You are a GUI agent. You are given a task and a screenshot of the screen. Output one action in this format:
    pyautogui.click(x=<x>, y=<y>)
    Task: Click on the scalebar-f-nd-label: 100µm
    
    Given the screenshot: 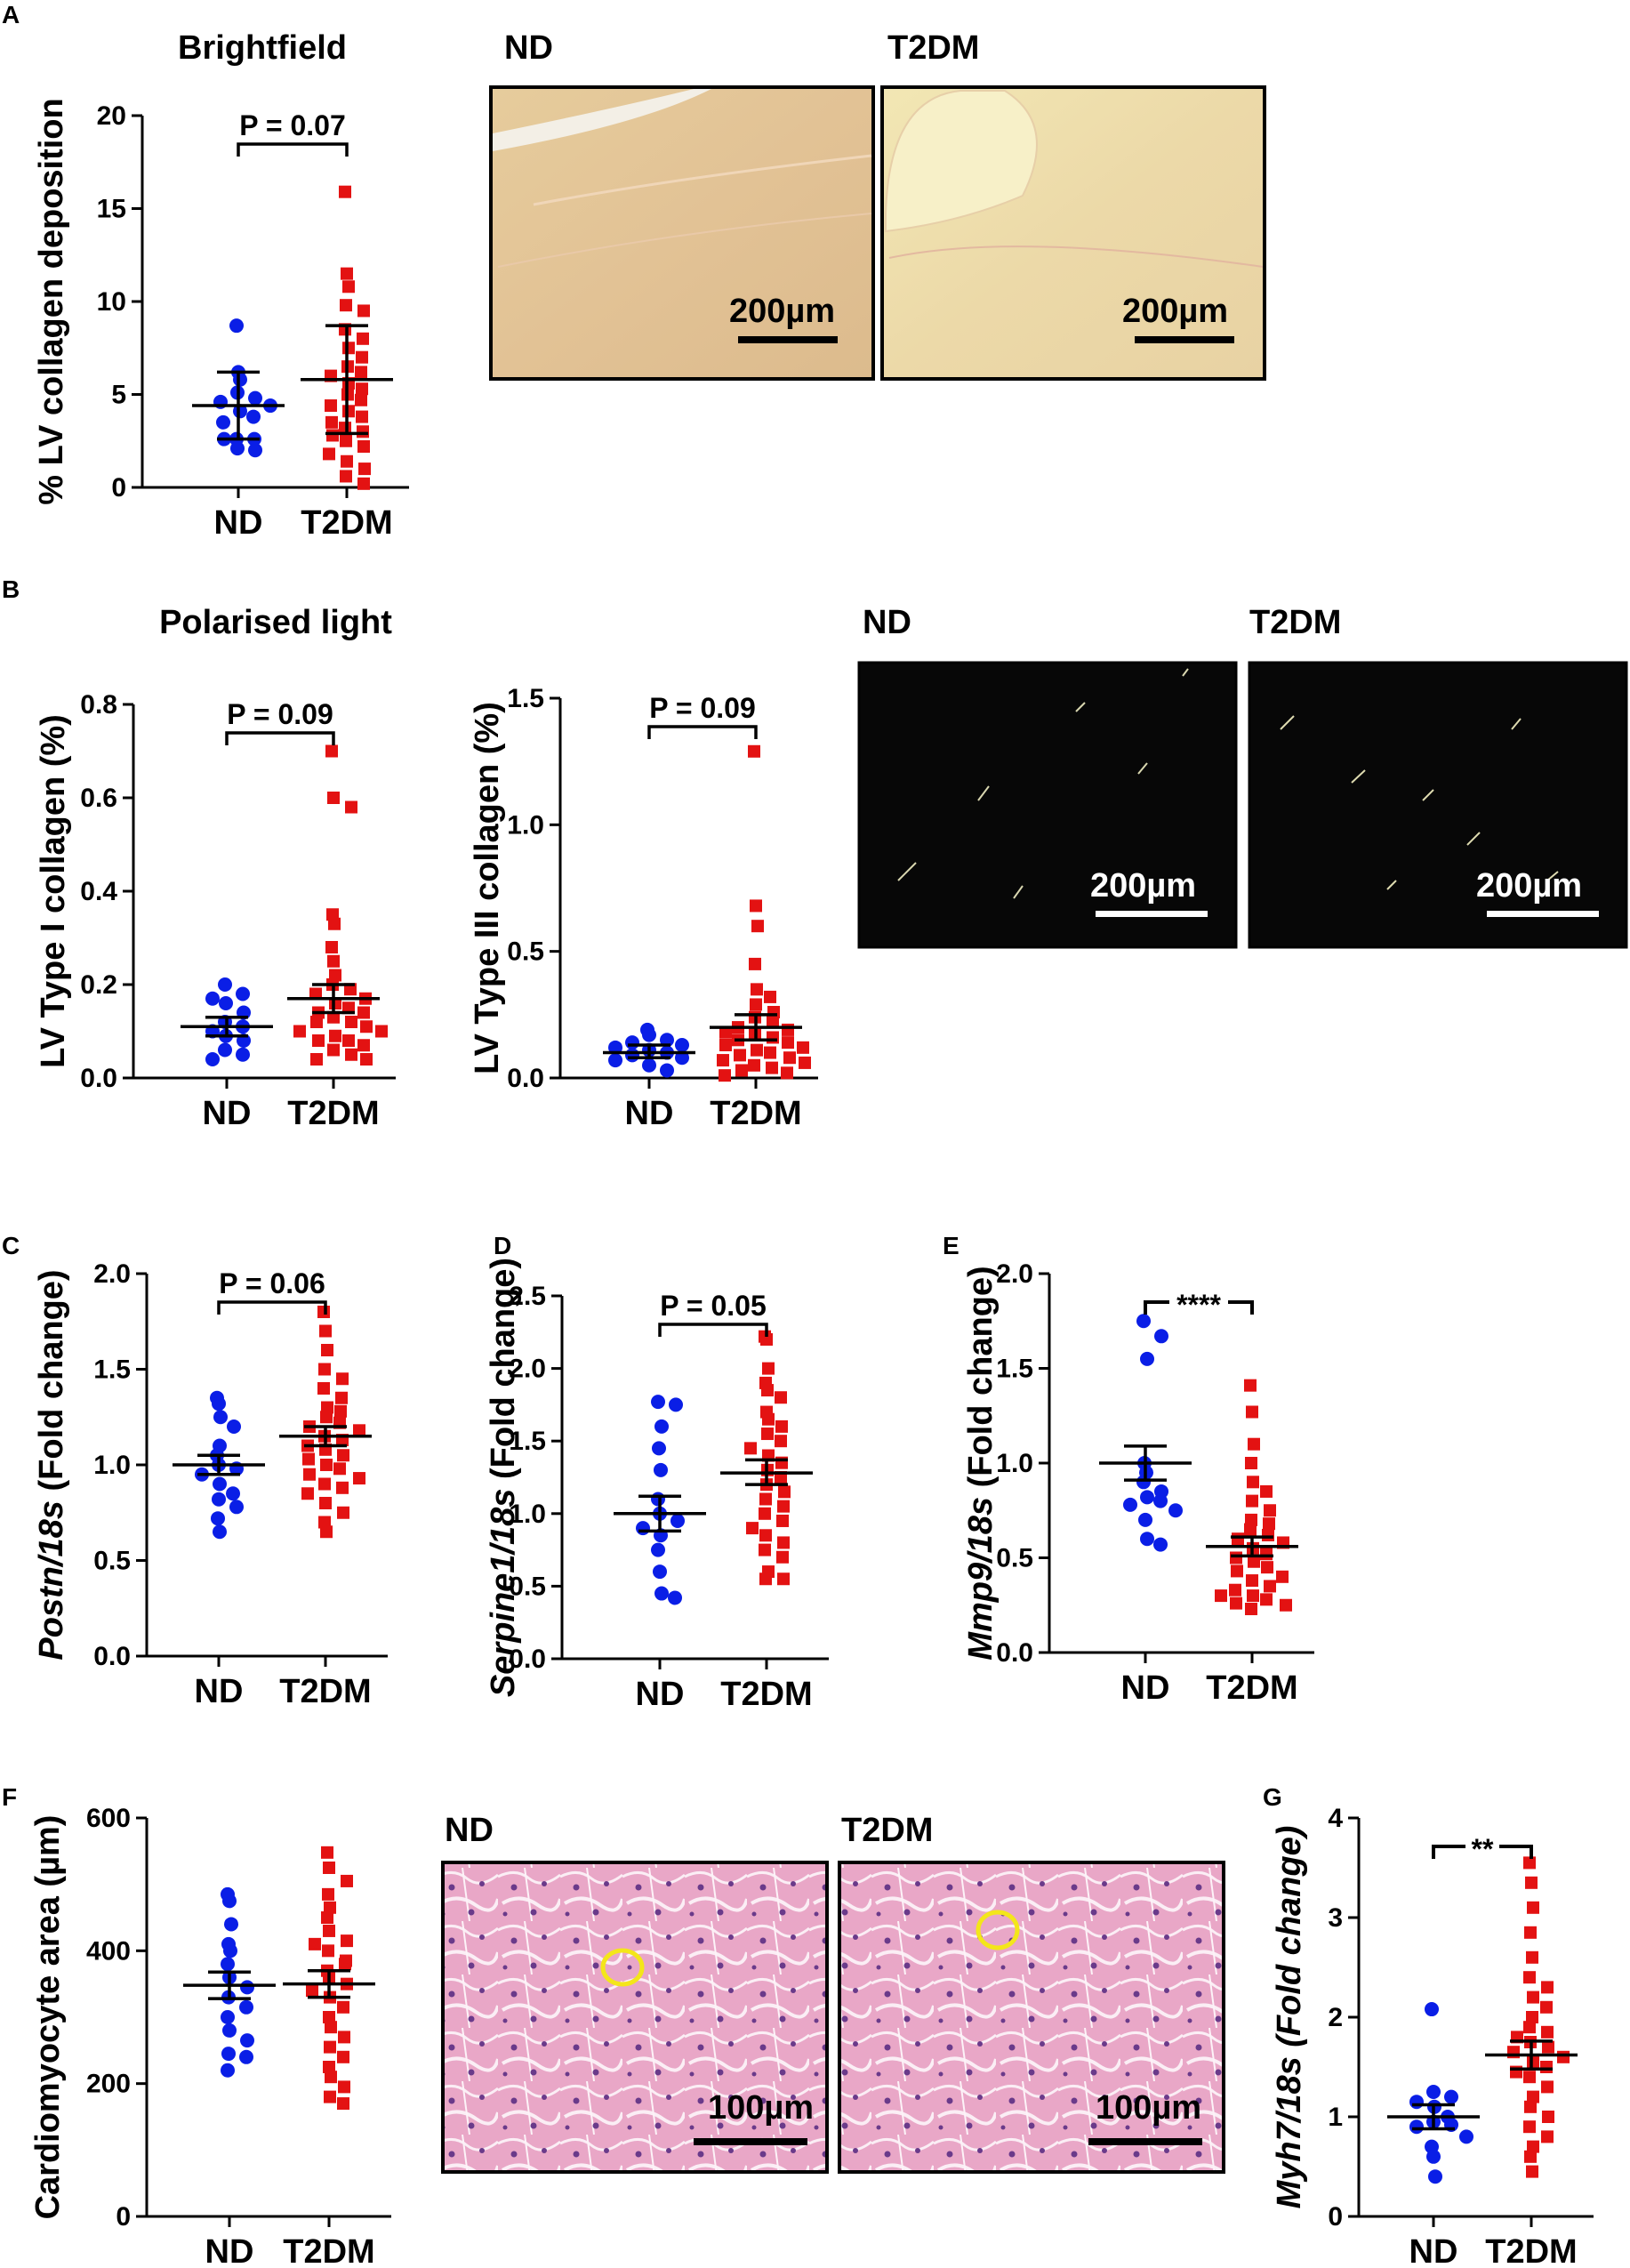 What is the action you would take?
    pyautogui.click(x=761, y=2108)
    